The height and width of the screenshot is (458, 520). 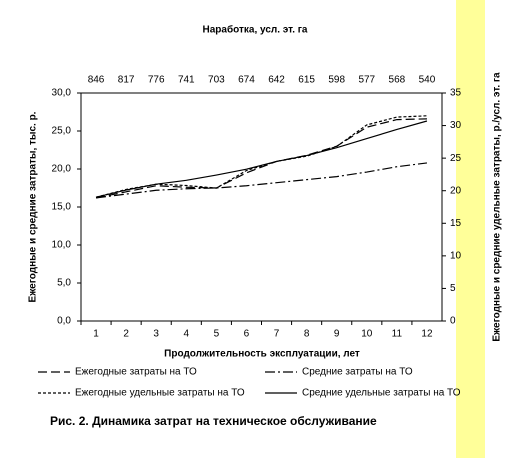 What do you see at coordinates (64, 321) in the screenshot?
I see `y-tick-label: 0,0` at bounding box center [64, 321].